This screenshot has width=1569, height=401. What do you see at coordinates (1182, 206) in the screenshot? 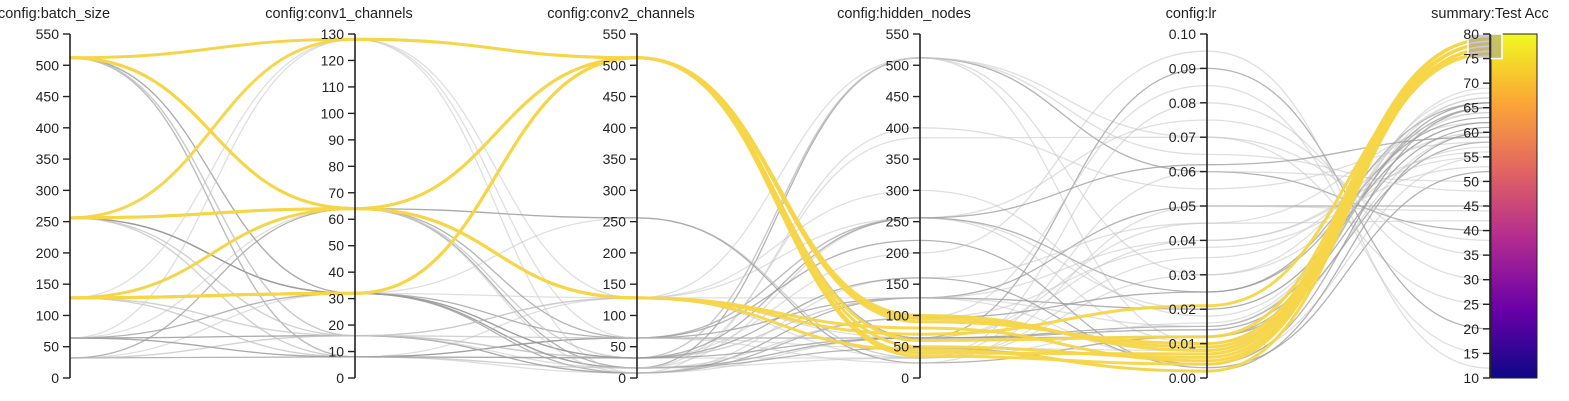
I see `tick-label: 0.05` at bounding box center [1182, 206].